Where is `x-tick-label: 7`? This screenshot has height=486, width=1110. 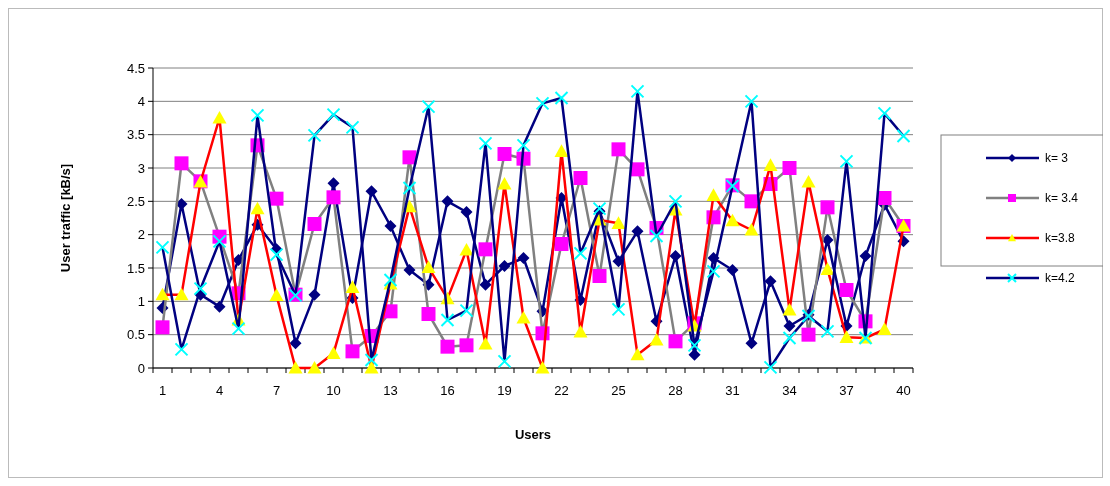
x-tick-label: 7 is located at coordinates (276, 390).